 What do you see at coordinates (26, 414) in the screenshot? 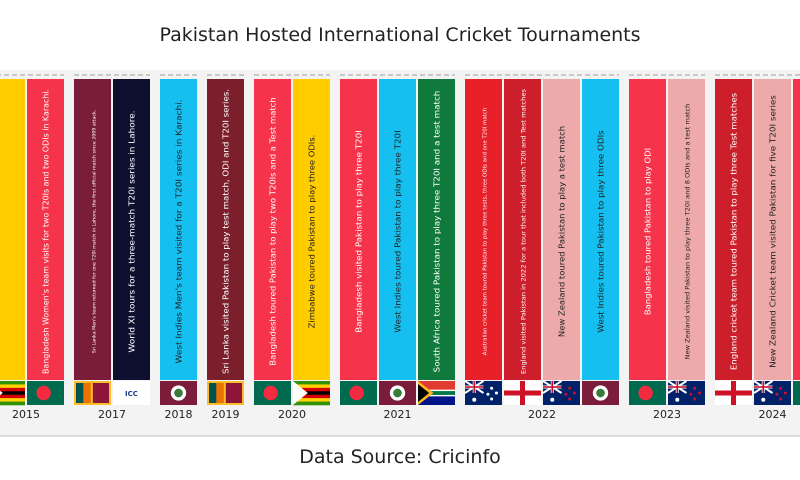
I see `year-label: 2015` at bounding box center [26, 414].